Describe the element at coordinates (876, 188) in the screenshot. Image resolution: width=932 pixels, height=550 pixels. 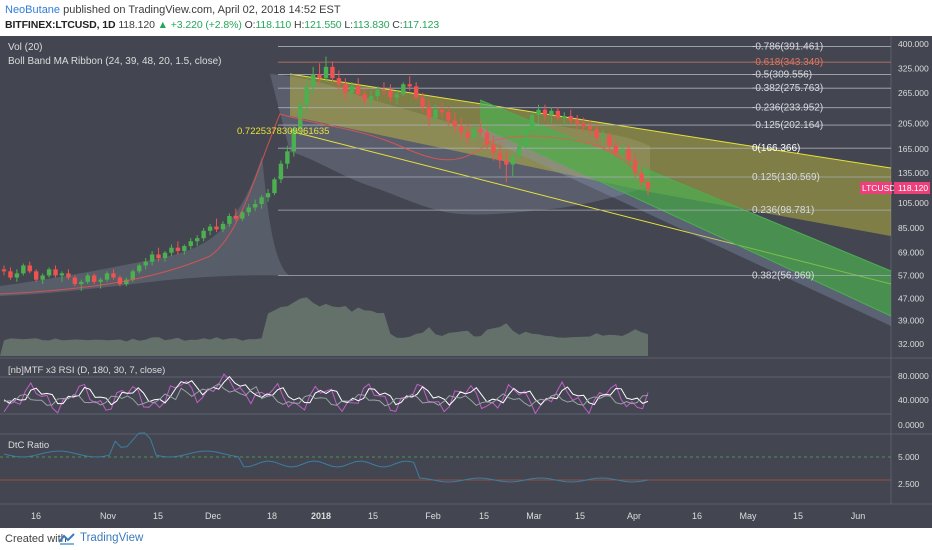
I see `last-price-symbol-tag` at that location.